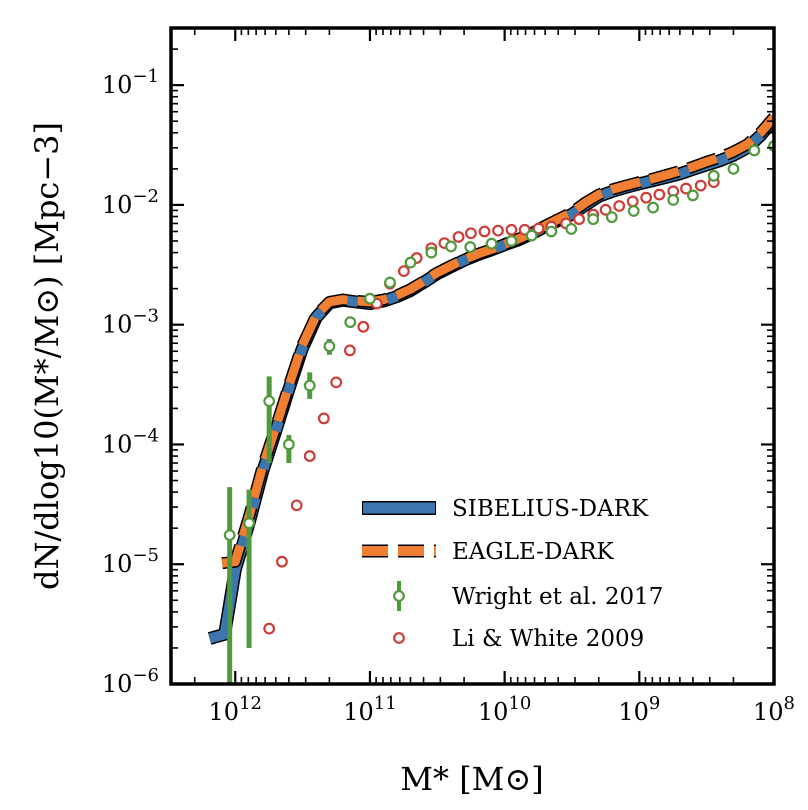 The width and height of the screenshot is (808, 810). What do you see at coordinates (130, 322) in the screenshot?
I see `y-tick-label: 10⁻³` at bounding box center [130, 322].